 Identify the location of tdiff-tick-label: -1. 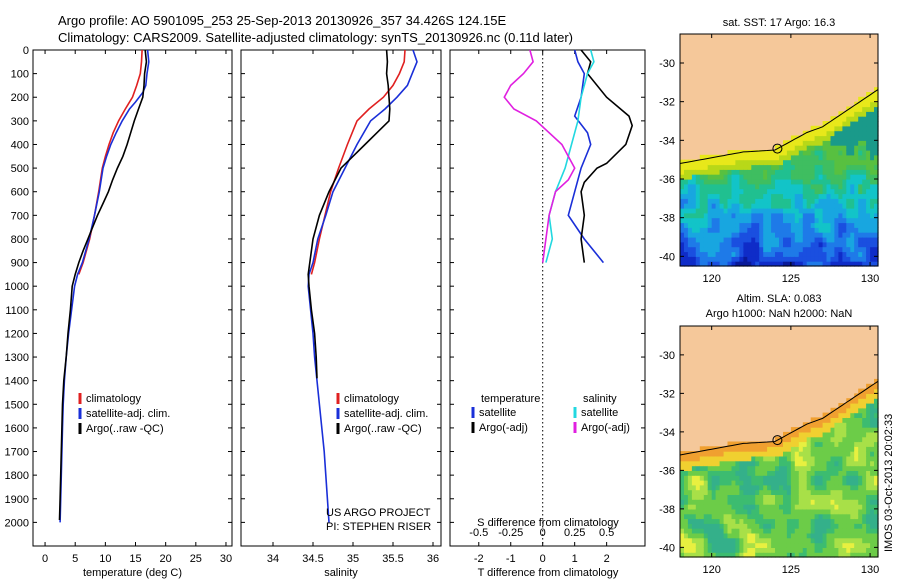
(511, 559).